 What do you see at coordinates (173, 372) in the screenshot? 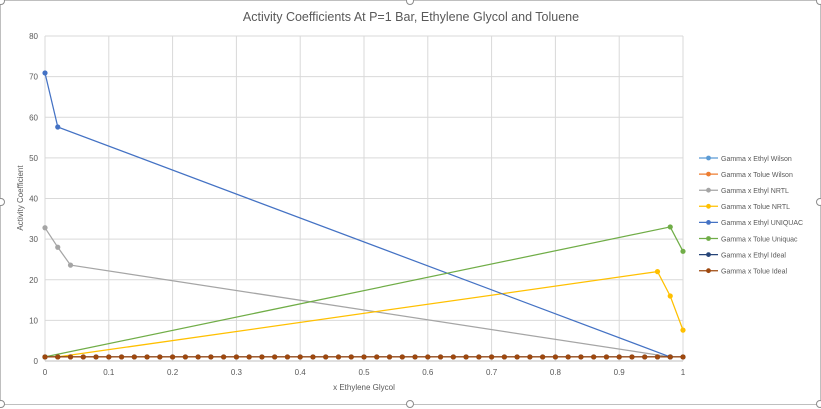
I see `x-tick-label: 0.2` at bounding box center [173, 372].